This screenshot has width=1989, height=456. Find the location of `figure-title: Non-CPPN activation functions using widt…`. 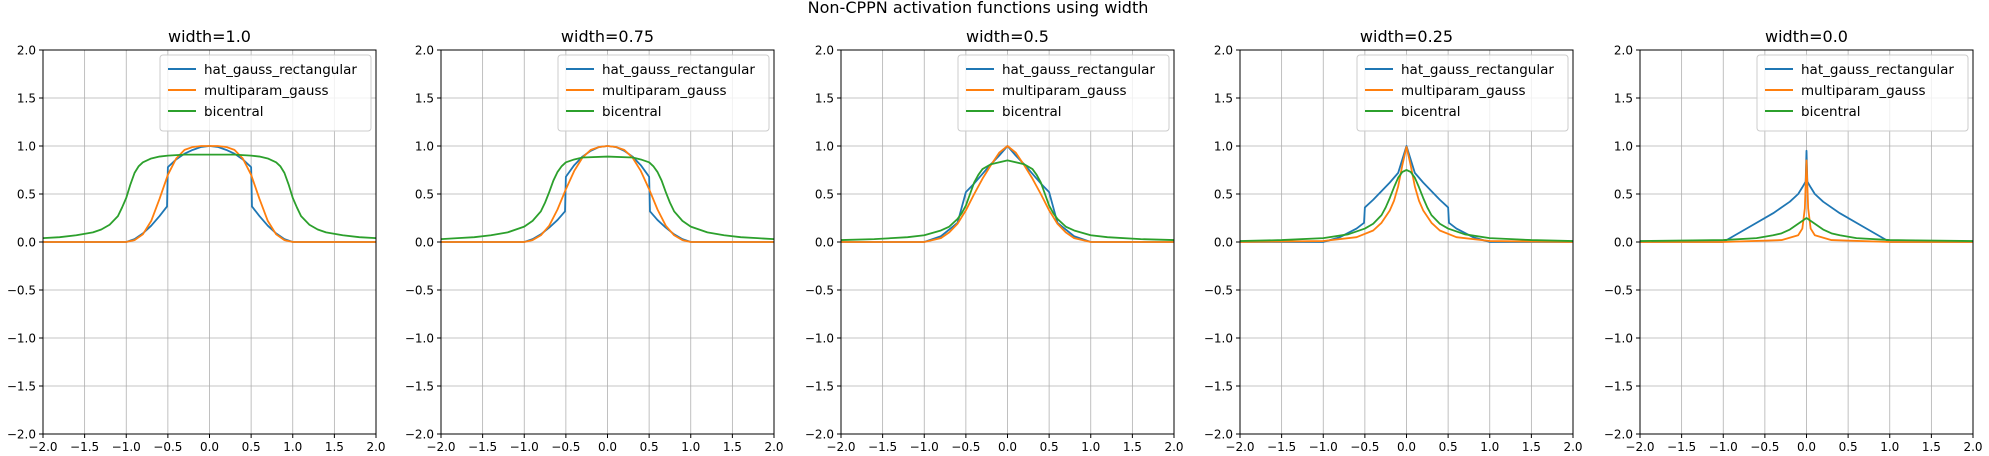

figure-title: Non-CPPN activation functions using widt… is located at coordinates (978, 8).